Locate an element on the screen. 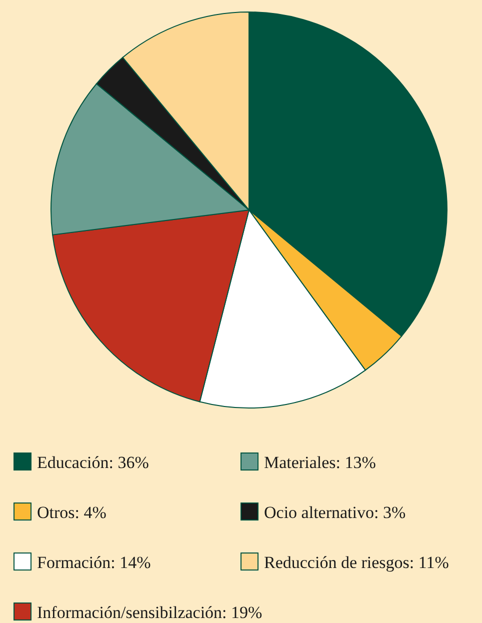 The image size is (482, 623). legend-label: Reducción de riesgos: 11% is located at coordinates (356, 562).